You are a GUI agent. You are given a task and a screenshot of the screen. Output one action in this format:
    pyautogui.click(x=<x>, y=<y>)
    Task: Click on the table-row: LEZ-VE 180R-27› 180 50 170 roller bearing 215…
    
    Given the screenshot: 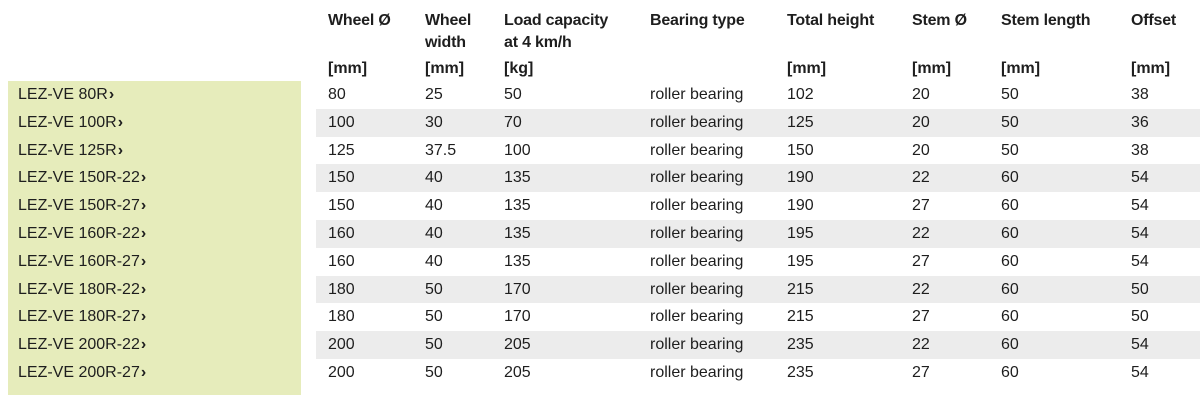 What is the action you would take?
    pyautogui.click(x=600, y=317)
    